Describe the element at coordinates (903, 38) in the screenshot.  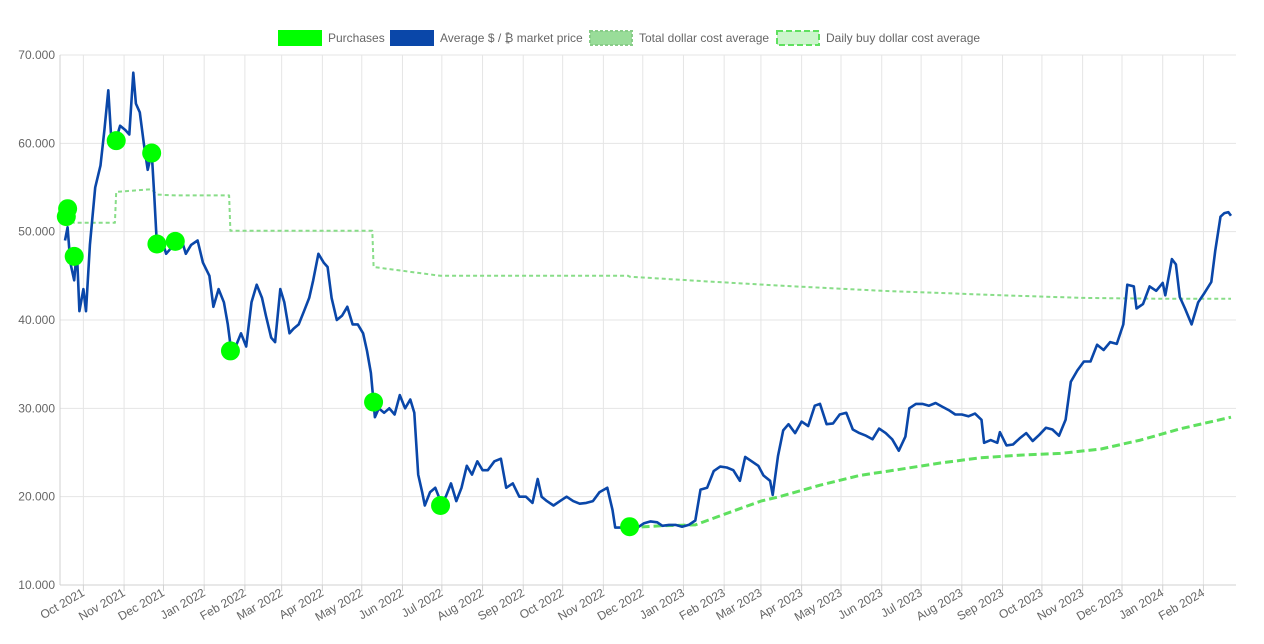
I see `legend-label: Daily buy dollar cost average` at that location.